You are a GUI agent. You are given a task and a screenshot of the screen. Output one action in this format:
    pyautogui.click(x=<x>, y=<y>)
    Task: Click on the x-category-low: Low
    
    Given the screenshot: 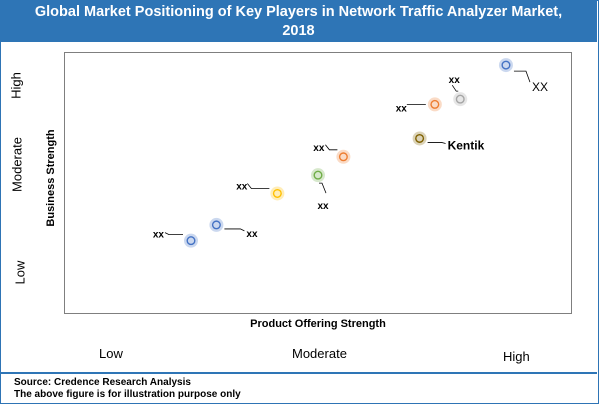 What is the action you would take?
    pyautogui.click(x=111, y=353)
    